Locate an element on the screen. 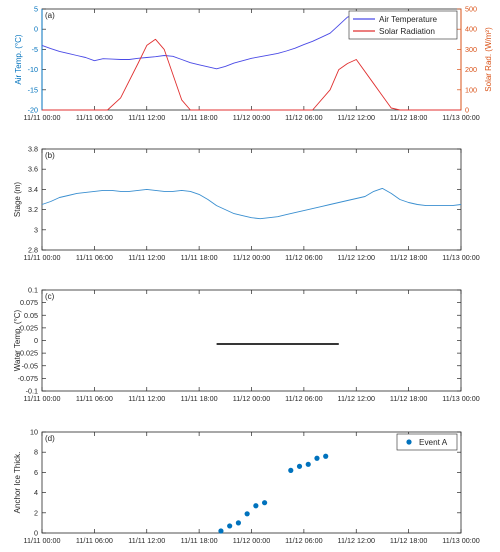 This screenshot has width=500, height=552. panel-c-ylabel: Water Temp. (°C) is located at coordinates (17, 340).